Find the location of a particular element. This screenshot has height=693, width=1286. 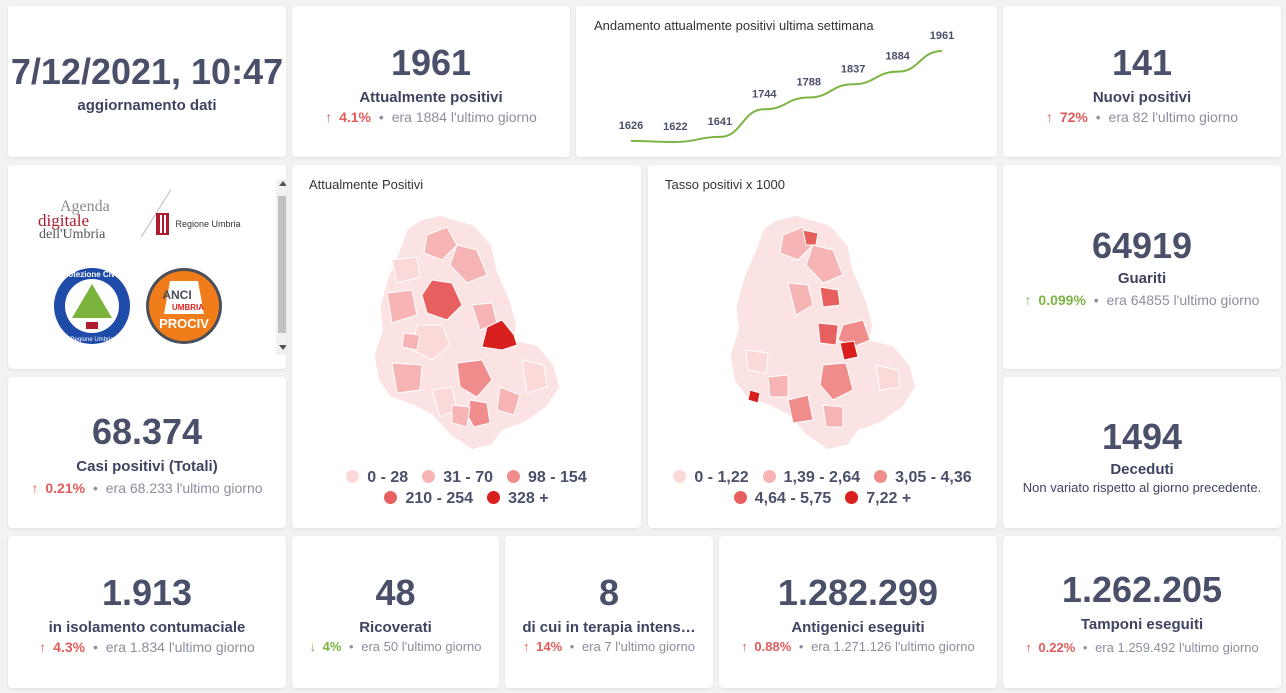

attuali-delta: ↑ 4.1% • era 1884 l'ultimo giorno is located at coordinates (431, 117).